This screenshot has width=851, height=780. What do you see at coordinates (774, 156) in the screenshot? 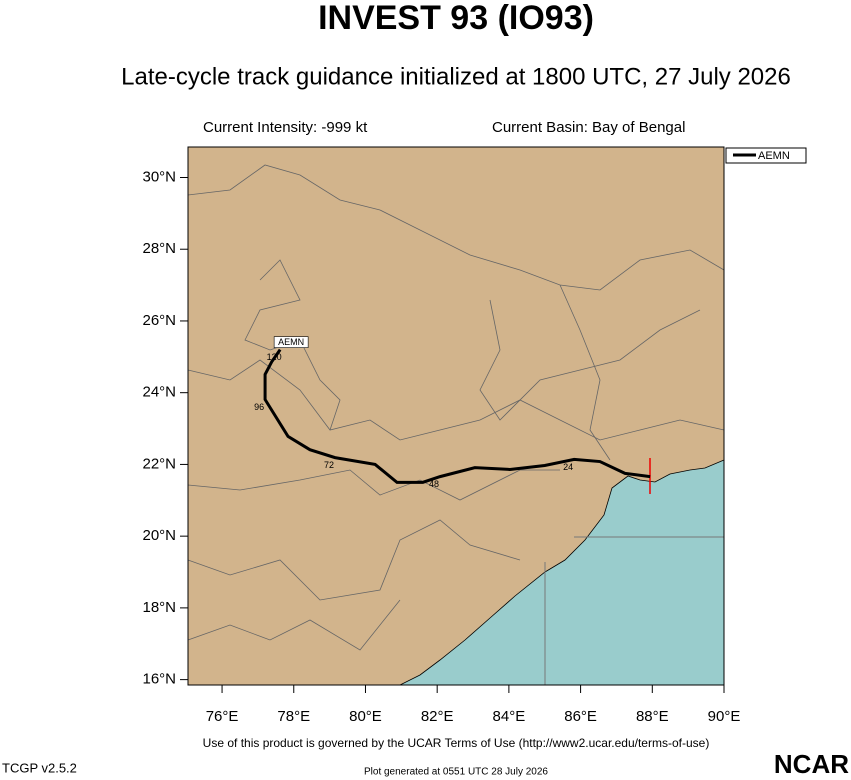
I see `legend-label: AEMN` at bounding box center [774, 156].